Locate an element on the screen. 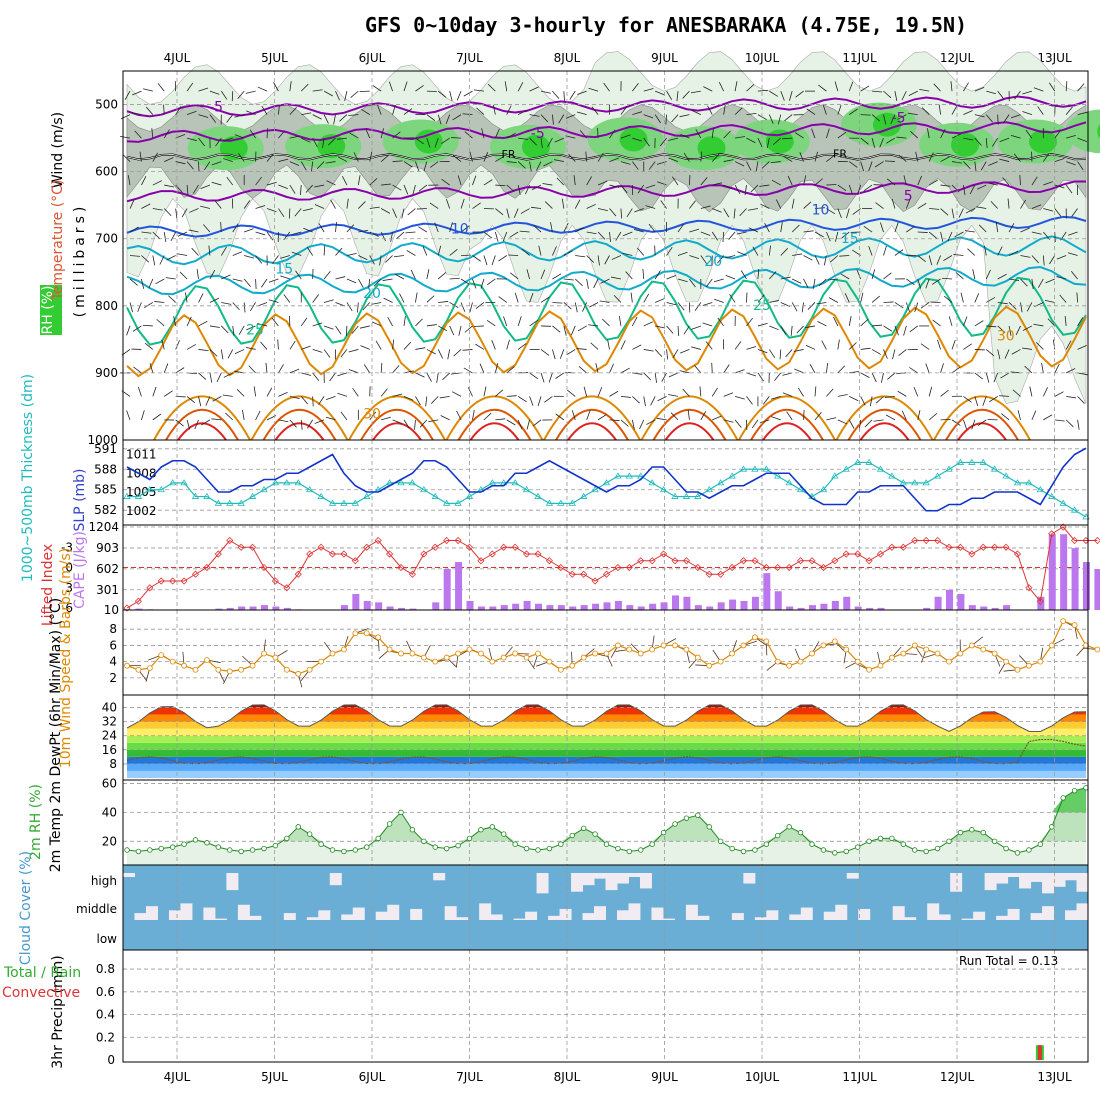  isotherm-label: 5 is located at coordinates (908, 196).